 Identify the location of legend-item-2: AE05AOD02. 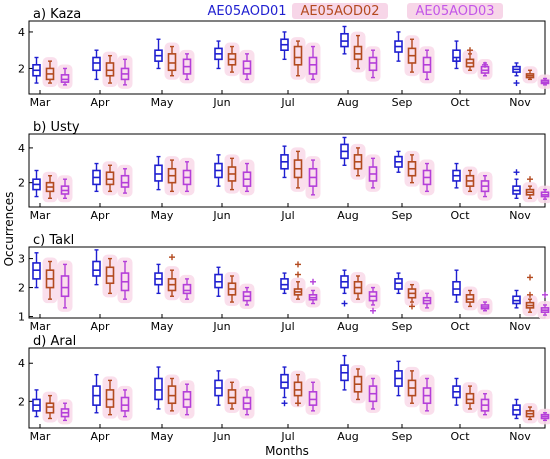
(339, 11).